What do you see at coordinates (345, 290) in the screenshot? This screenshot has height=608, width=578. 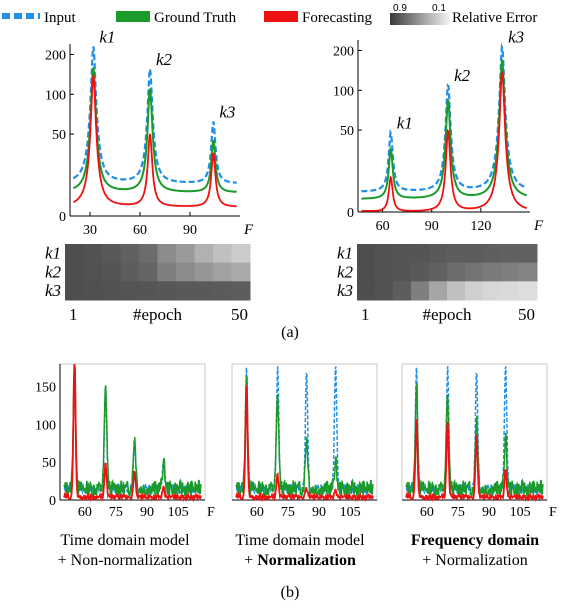 I see `heatmap-row-label-k3: k3` at bounding box center [345, 290].